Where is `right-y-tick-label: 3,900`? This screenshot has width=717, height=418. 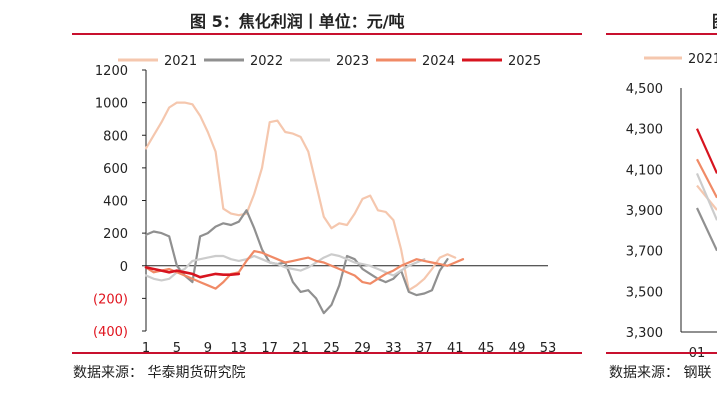 right-y-tick-label: 3,900 is located at coordinates (644, 211).